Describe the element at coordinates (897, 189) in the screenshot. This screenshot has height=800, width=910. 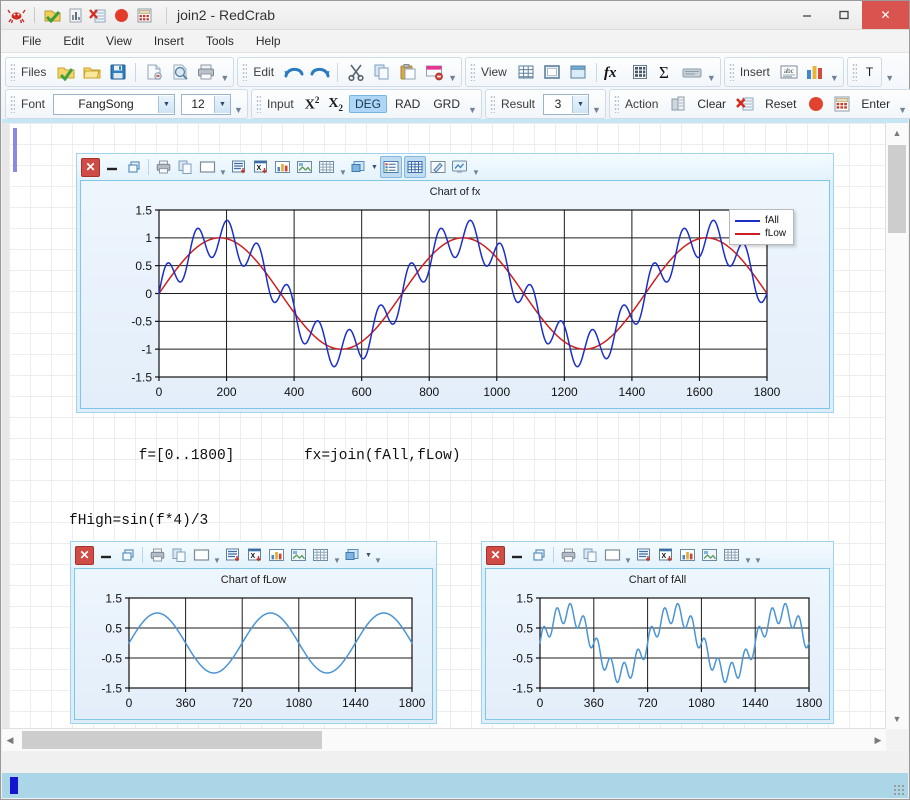
I see `vertical-scroll-thumb` at that location.